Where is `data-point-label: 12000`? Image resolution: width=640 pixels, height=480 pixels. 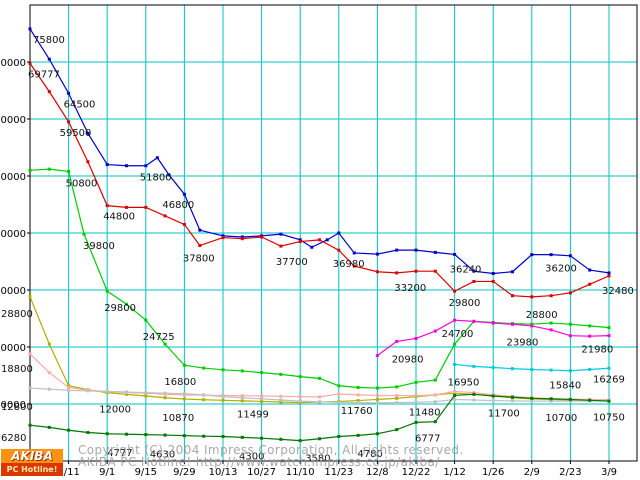
data-point-label: 12000 is located at coordinates (115, 410).